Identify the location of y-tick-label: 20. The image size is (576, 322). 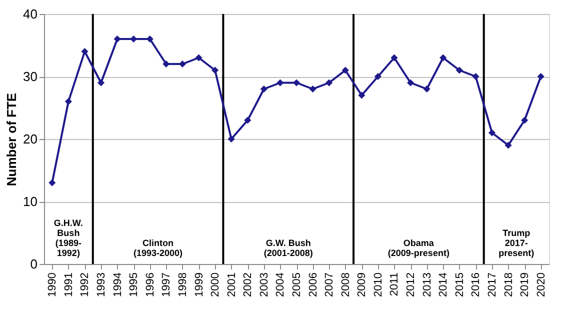
(30, 139).